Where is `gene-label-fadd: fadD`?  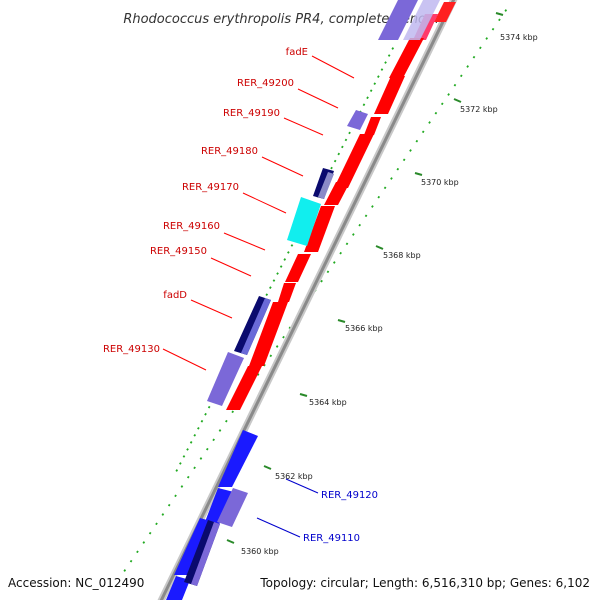 gene-label-fadd: fadD is located at coordinates (175, 295).